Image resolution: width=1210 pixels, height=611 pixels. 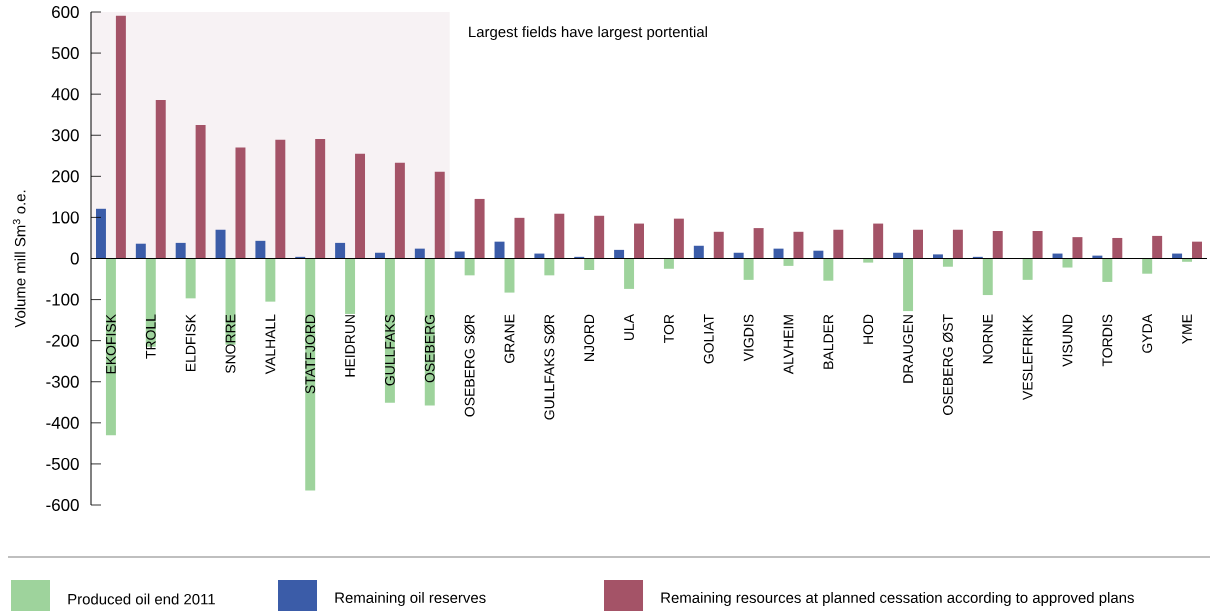 What do you see at coordinates (62, 463) in the screenshot?
I see `y-tick-label: -500` at bounding box center [62, 463].